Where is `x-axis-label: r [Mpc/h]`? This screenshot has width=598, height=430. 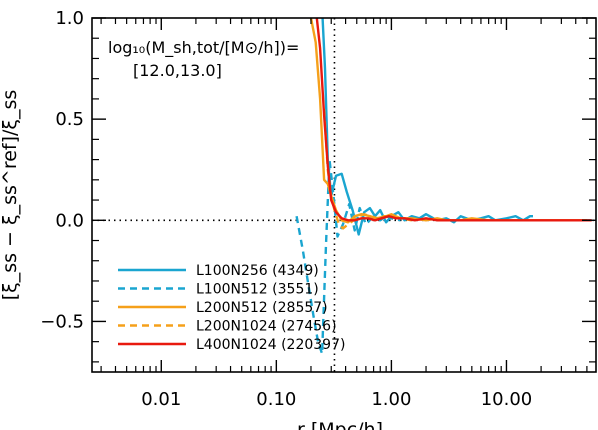
x-axis-label: r [Mpc/h] is located at coordinates (340, 424).